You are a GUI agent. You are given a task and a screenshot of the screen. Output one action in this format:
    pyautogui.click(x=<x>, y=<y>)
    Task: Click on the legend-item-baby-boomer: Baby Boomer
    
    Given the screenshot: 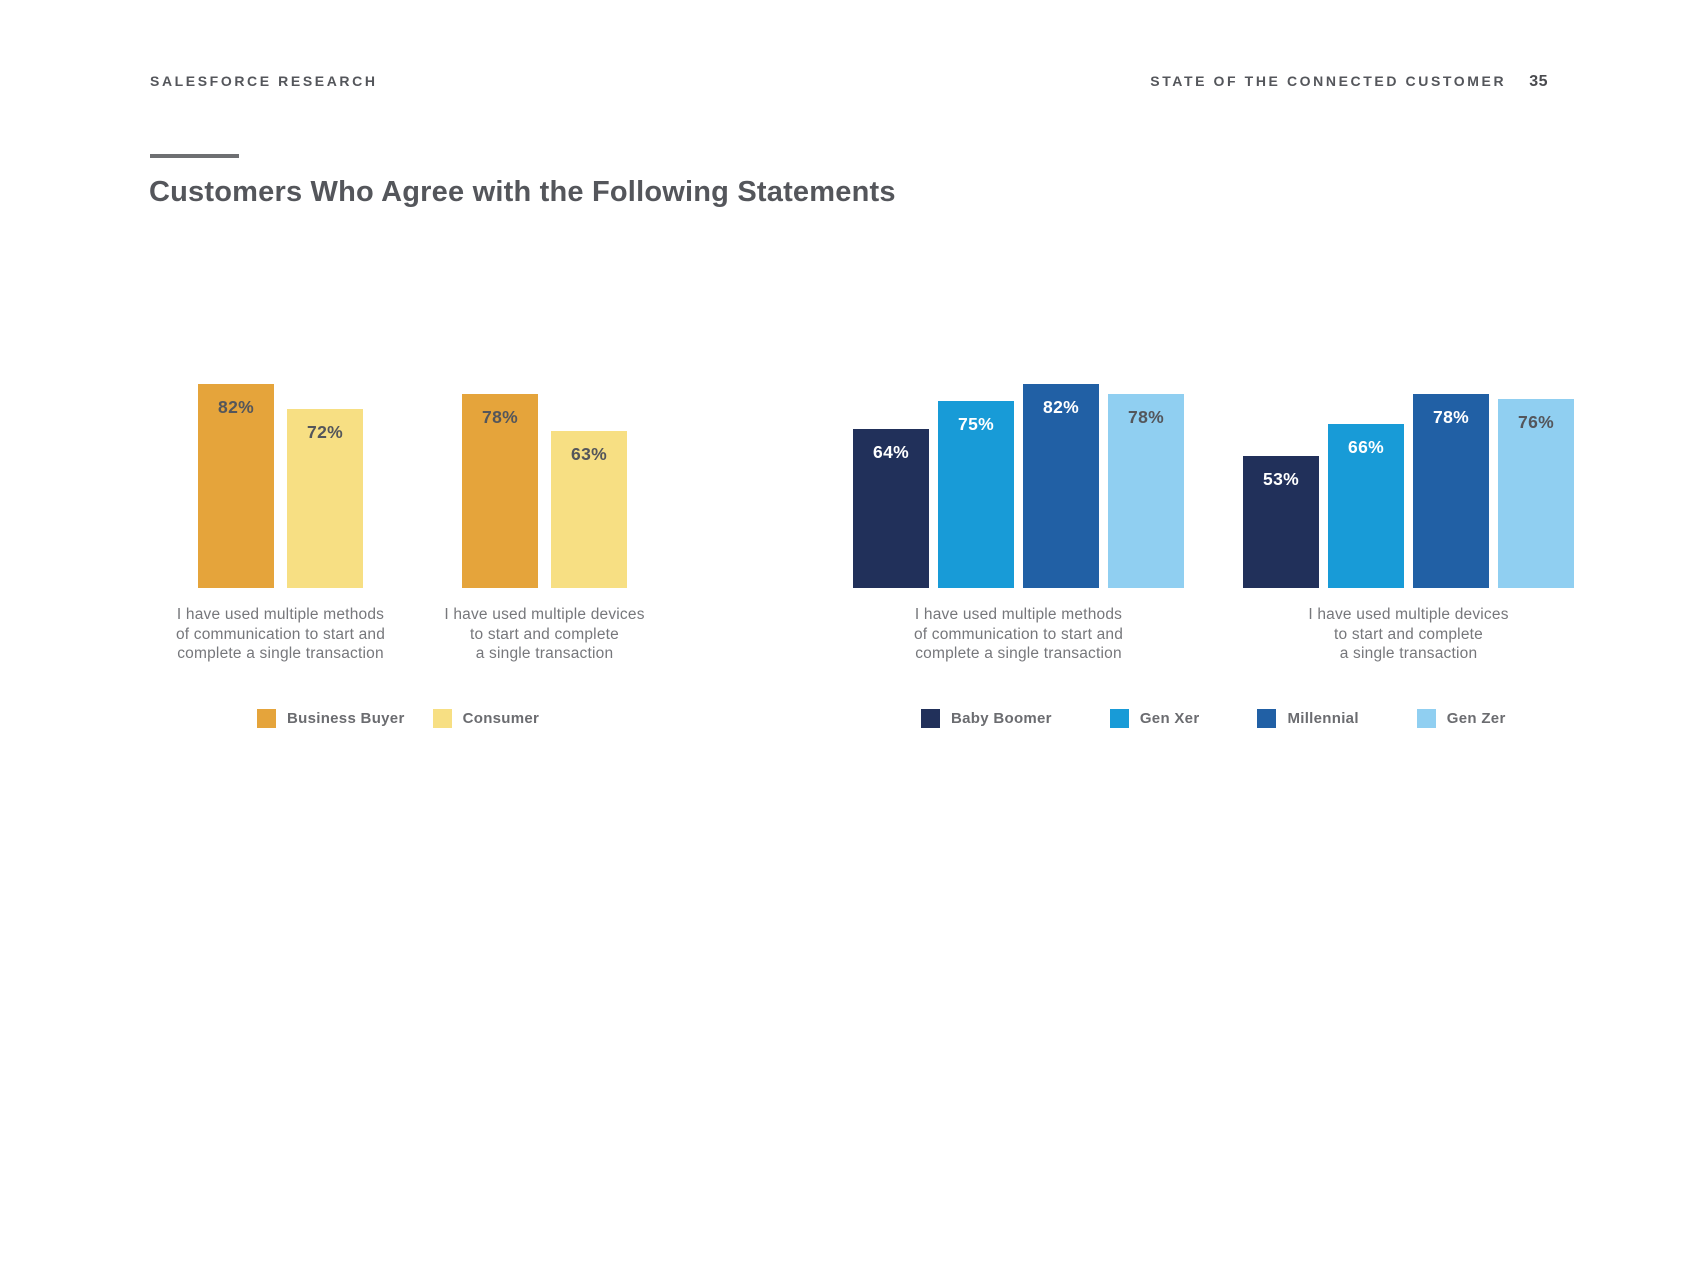 What is the action you would take?
    pyautogui.click(x=986, y=718)
    